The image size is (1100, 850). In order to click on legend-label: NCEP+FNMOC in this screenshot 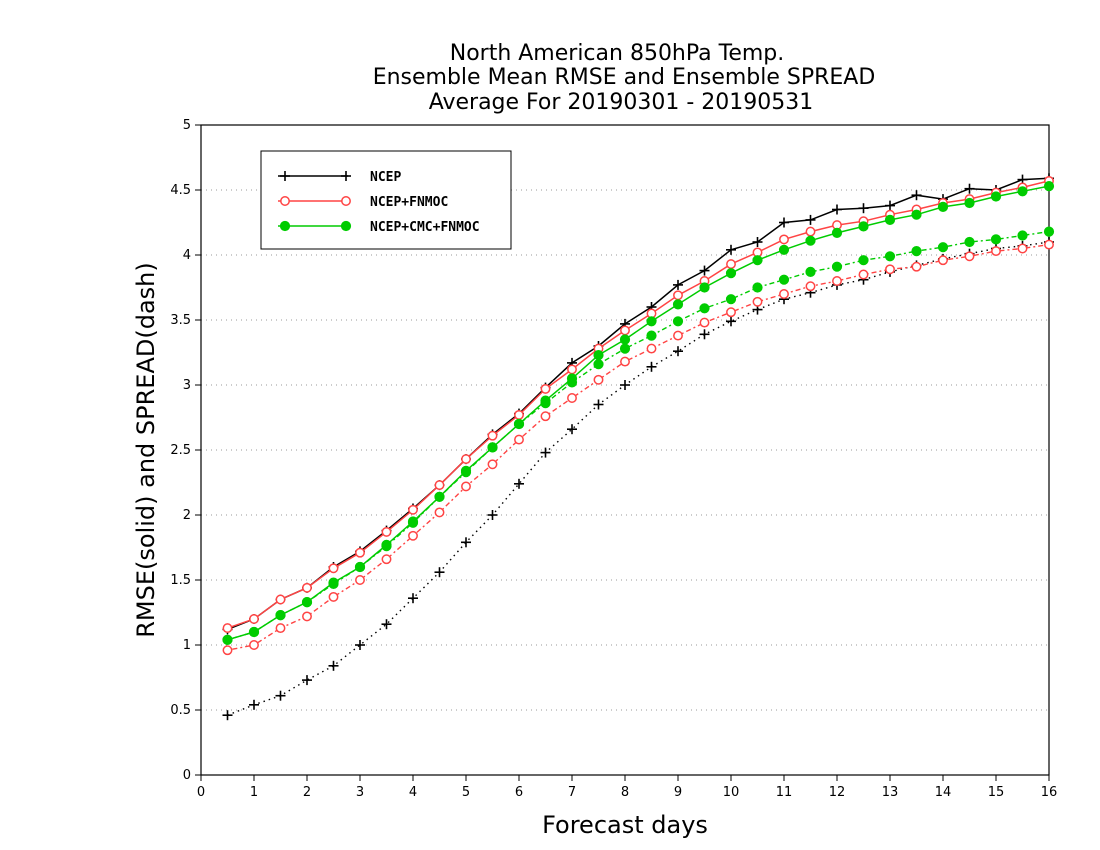, I will do `click(409, 202)`.